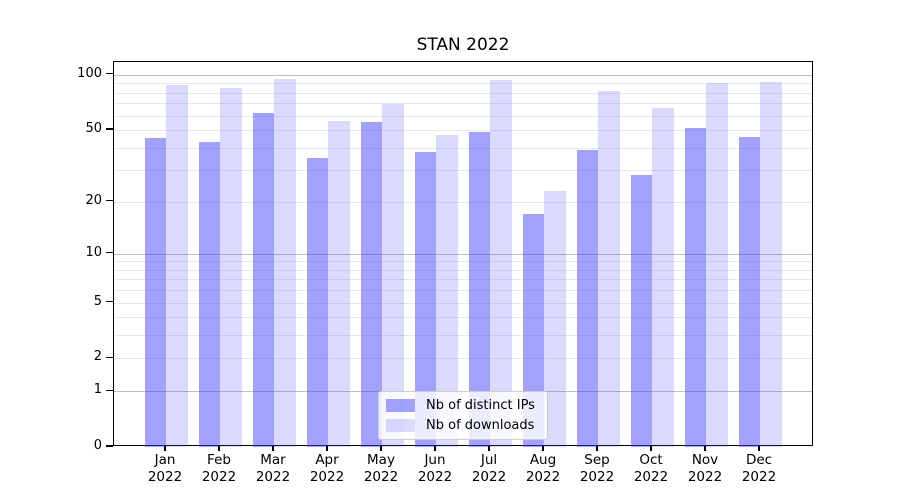 The width and height of the screenshot is (900, 500). What do you see at coordinates (89, 73) in the screenshot?
I see `y-axis-tick-label: 100` at bounding box center [89, 73].